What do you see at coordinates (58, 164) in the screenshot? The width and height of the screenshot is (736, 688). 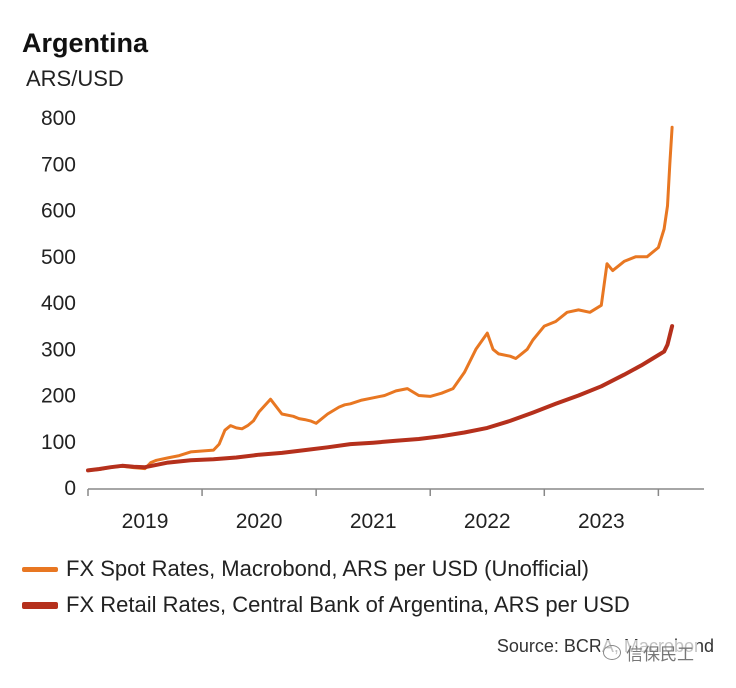 I see `y-tick-label: 700` at bounding box center [58, 164].